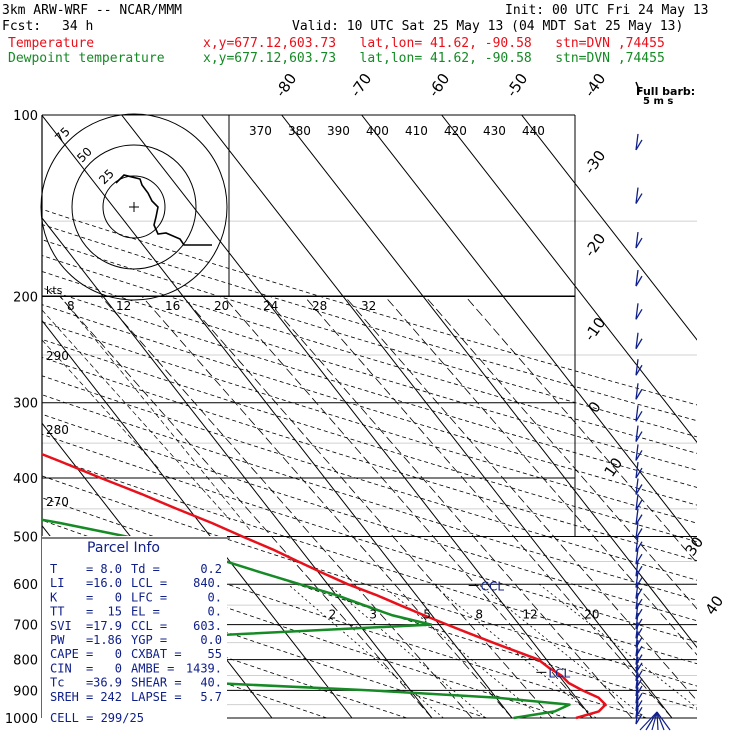 Image resolution: width=740 pixels, height=740 pixels. I want to click on theta-label: 400, so click(377, 131).